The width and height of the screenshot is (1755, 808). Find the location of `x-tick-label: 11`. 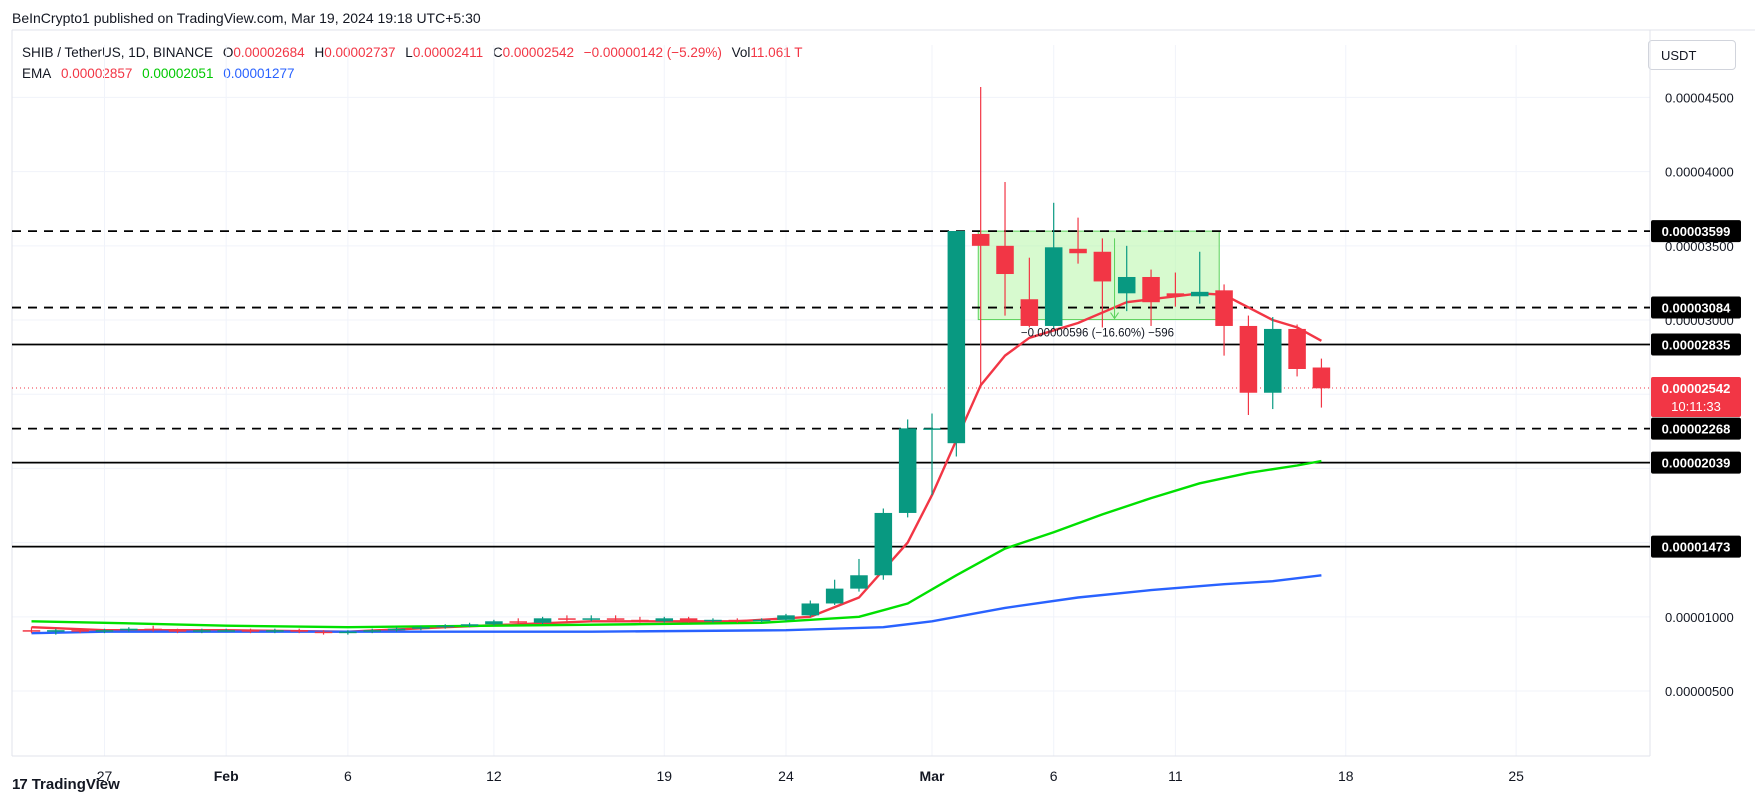

x-tick-label: 11 is located at coordinates (1175, 776).